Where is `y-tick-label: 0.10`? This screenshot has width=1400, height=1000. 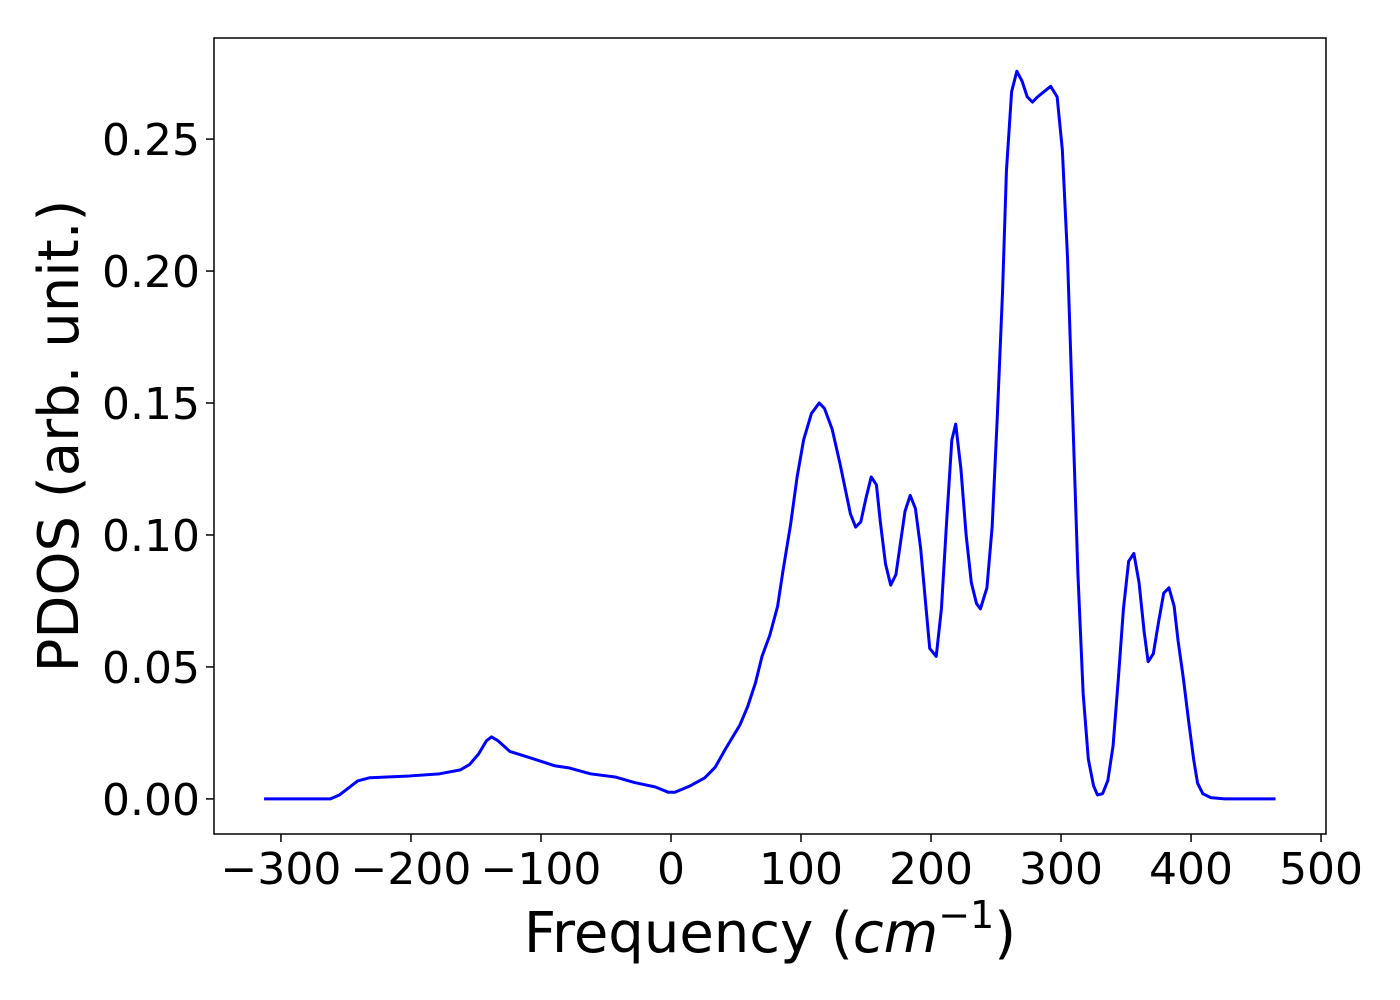
y-tick-label: 0.10 is located at coordinates (151, 536).